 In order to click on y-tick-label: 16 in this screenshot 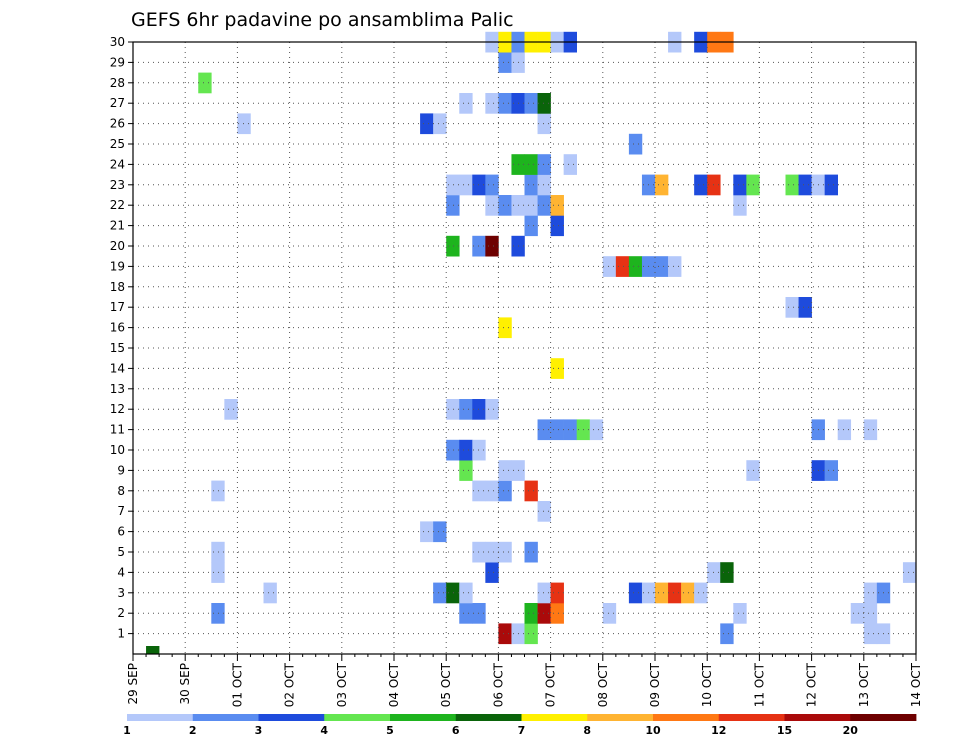, I will do `click(117, 328)`.